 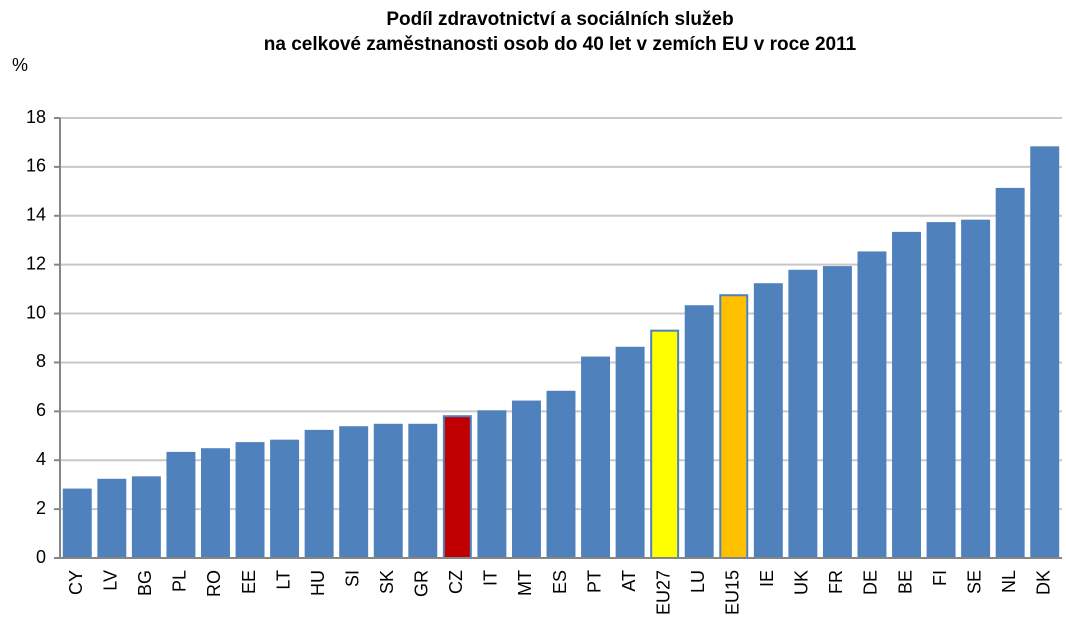 What do you see at coordinates (111, 580) in the screenshot?
I see `x-tick-label: LV` at bounding box center [111, 580].